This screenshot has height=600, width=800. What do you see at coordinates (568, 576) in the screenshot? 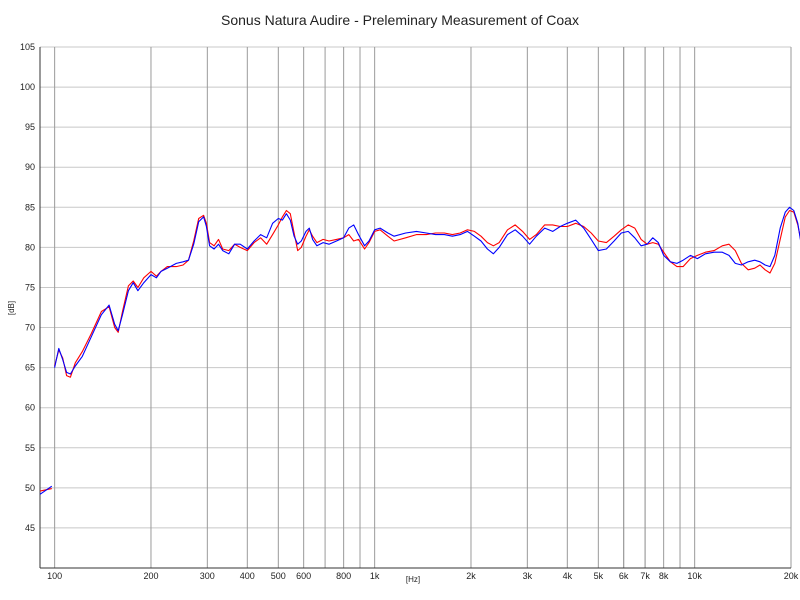
I see `x-tick-label: 4k` at bounding box center [568, 576].